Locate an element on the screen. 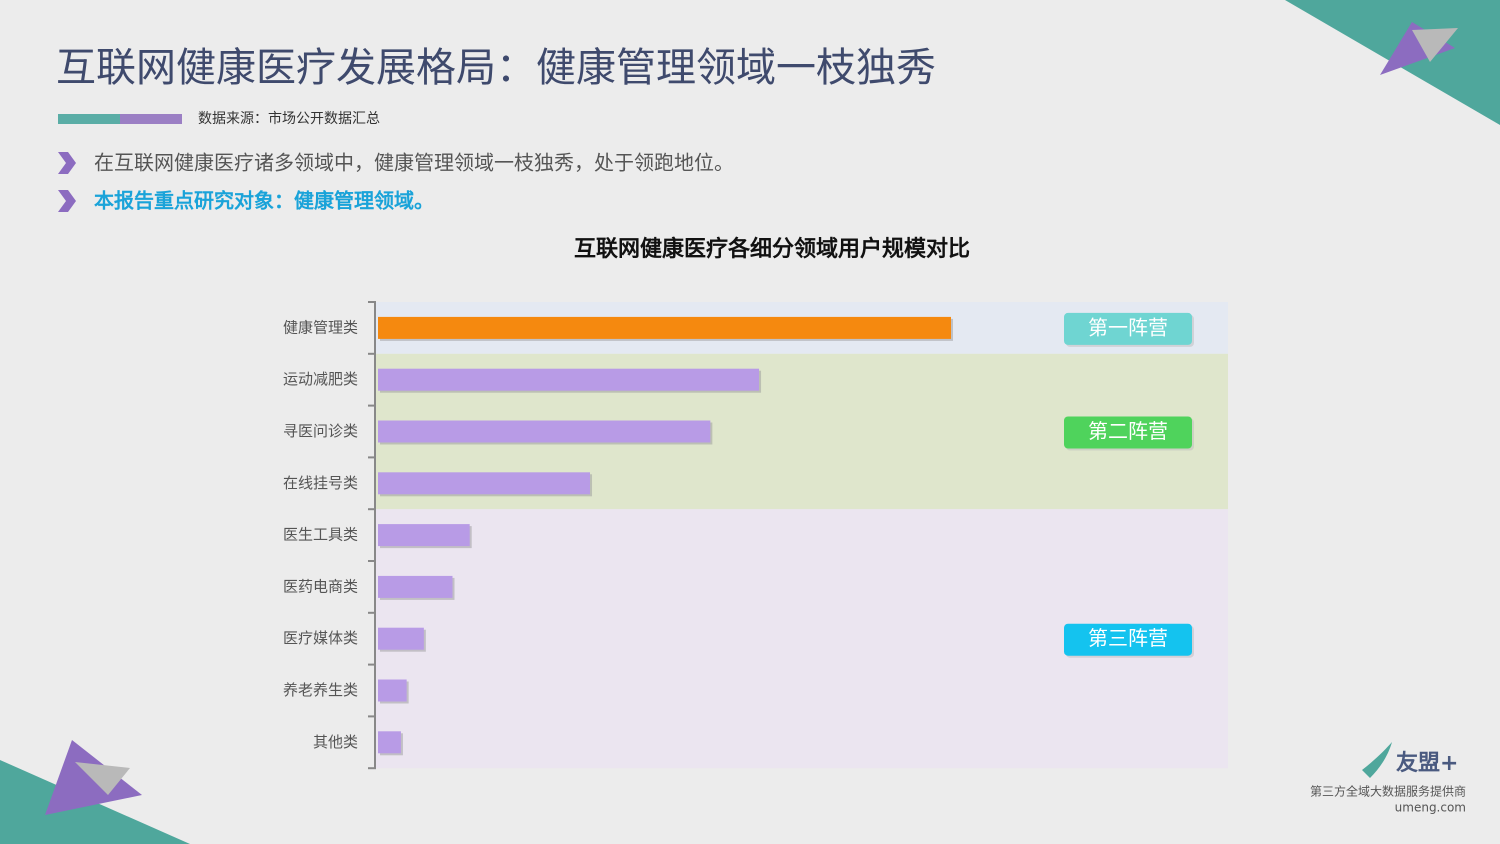 This screenshot has height=844, width=1500. category-label: 其他类 is located at coordinates (335, 742).